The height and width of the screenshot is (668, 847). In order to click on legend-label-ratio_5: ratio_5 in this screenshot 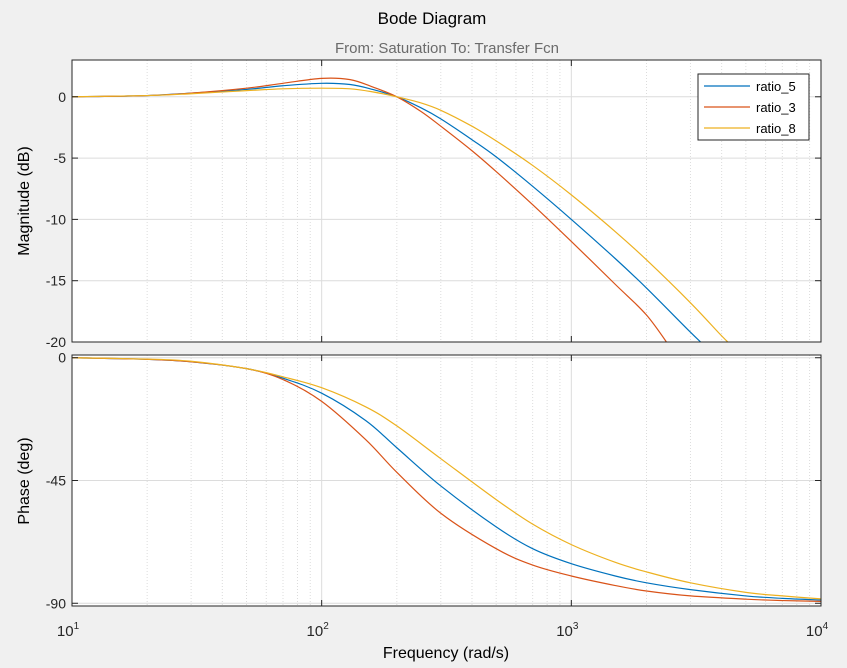, I will do `click(776, 86)`.